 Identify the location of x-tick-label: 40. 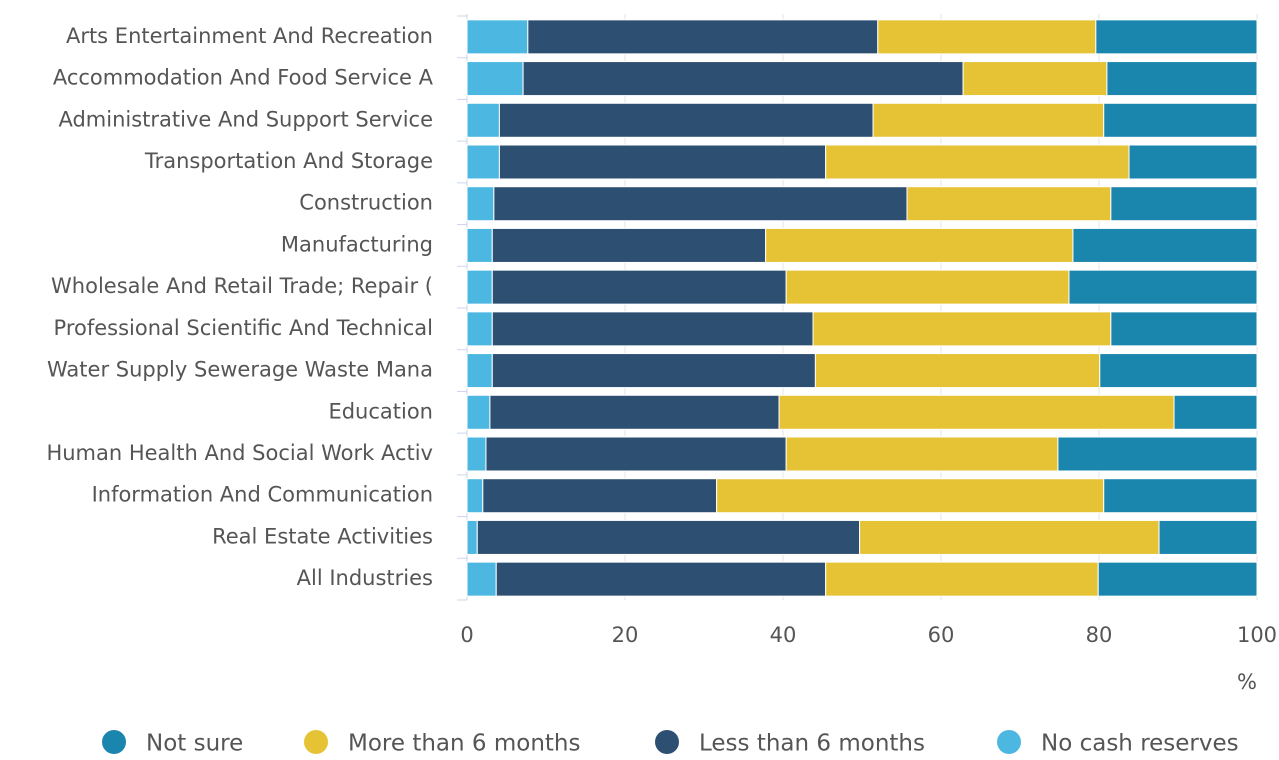
(783, 635).